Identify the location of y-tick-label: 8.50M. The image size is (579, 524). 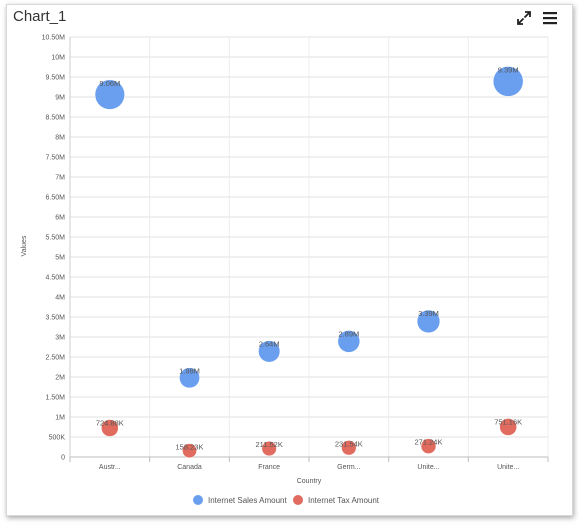
(56, 118).